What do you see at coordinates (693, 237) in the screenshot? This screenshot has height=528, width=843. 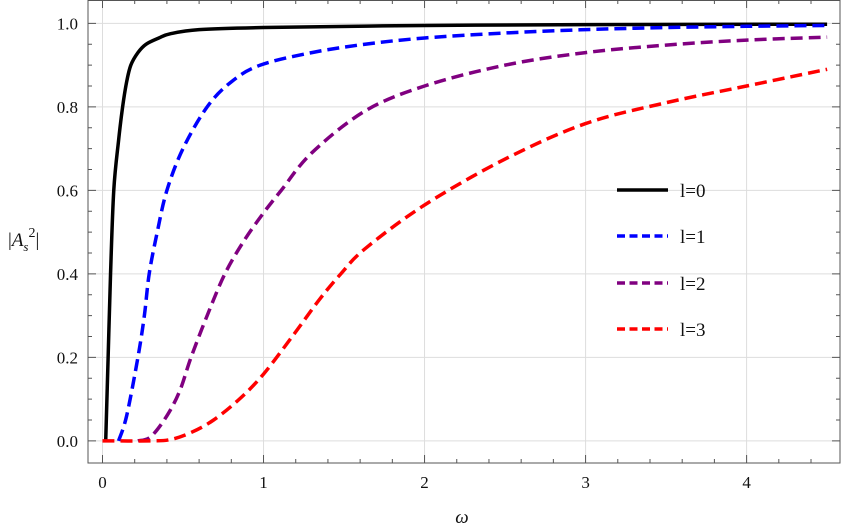 I see `legend-label: l=1` at bounding box center [693, 237].